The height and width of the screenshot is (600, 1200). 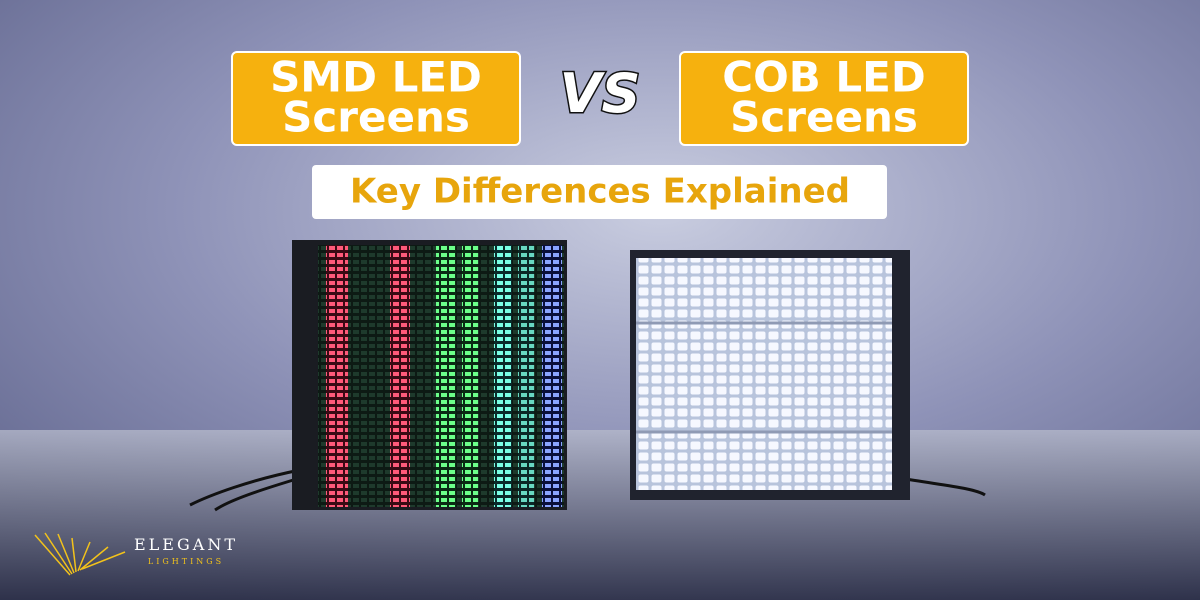 What do you see at coordinates (378, 376) in the screenshot?
I see `smd-panel` at bounding box center [378, 376].